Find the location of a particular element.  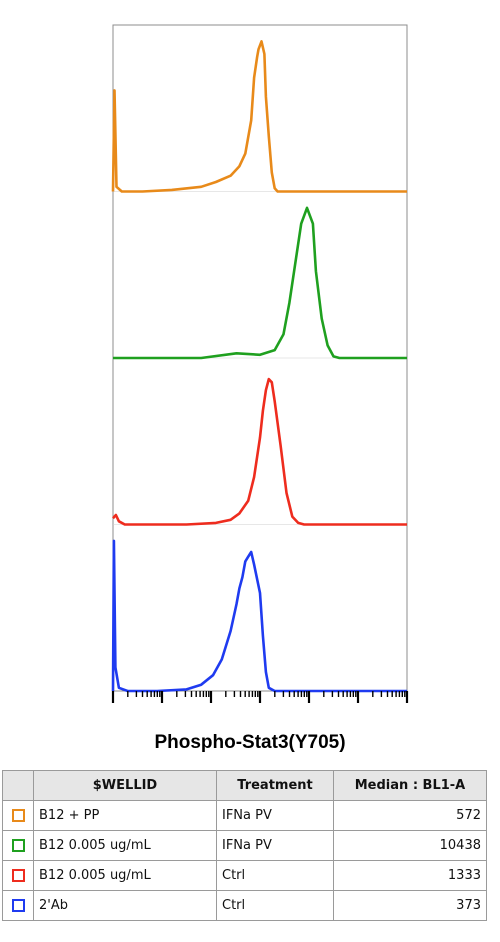

legend-row: B12 0.005 ug/mL Ctrl 1333 is located at coordinates (244, 875).